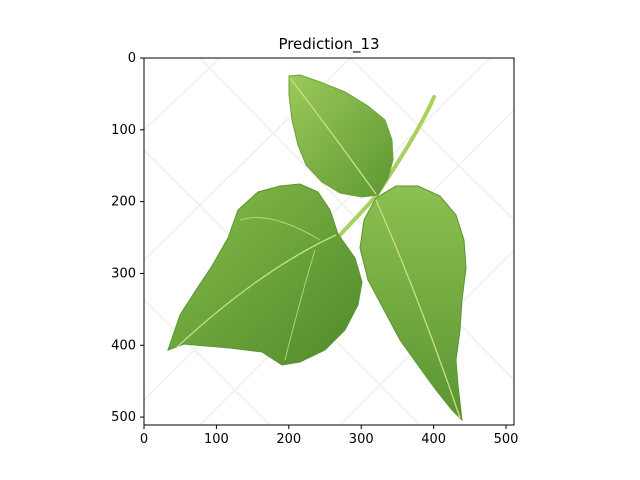 The width and height of the screenshot is (640, 480). I want to click on x-tick-label: 500, so click(506, 439).